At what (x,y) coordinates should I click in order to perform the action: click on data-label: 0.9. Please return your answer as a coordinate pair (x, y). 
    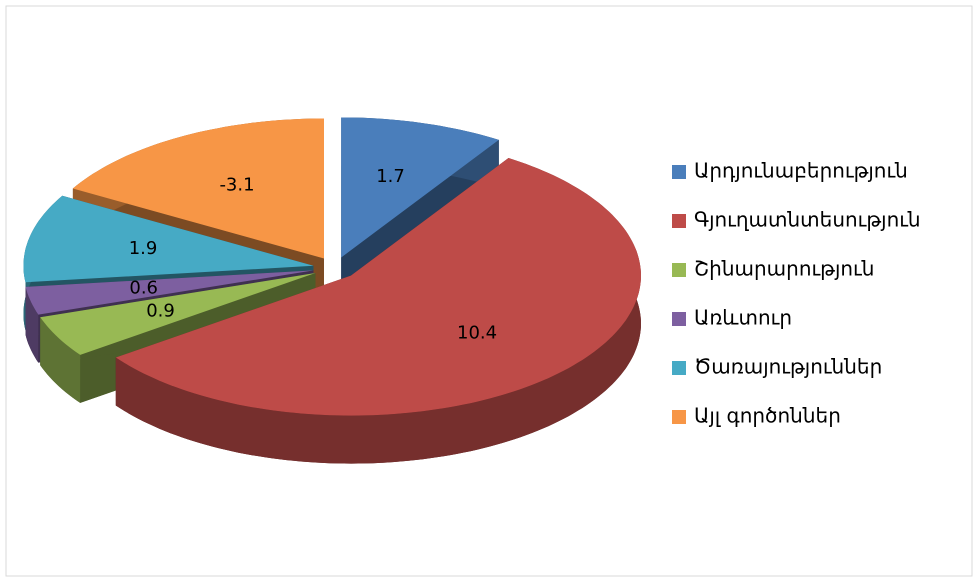
    Looking at the image, I should click on (160, 310).